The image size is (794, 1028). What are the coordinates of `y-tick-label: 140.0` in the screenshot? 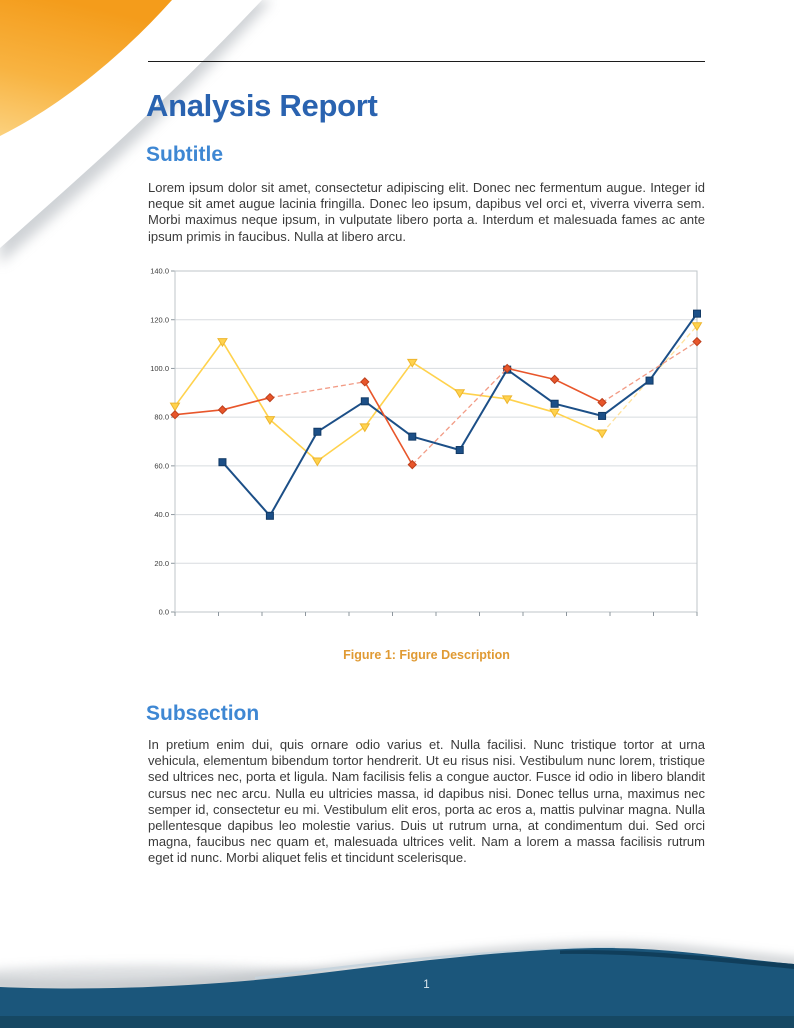 It's located at (159, 271).